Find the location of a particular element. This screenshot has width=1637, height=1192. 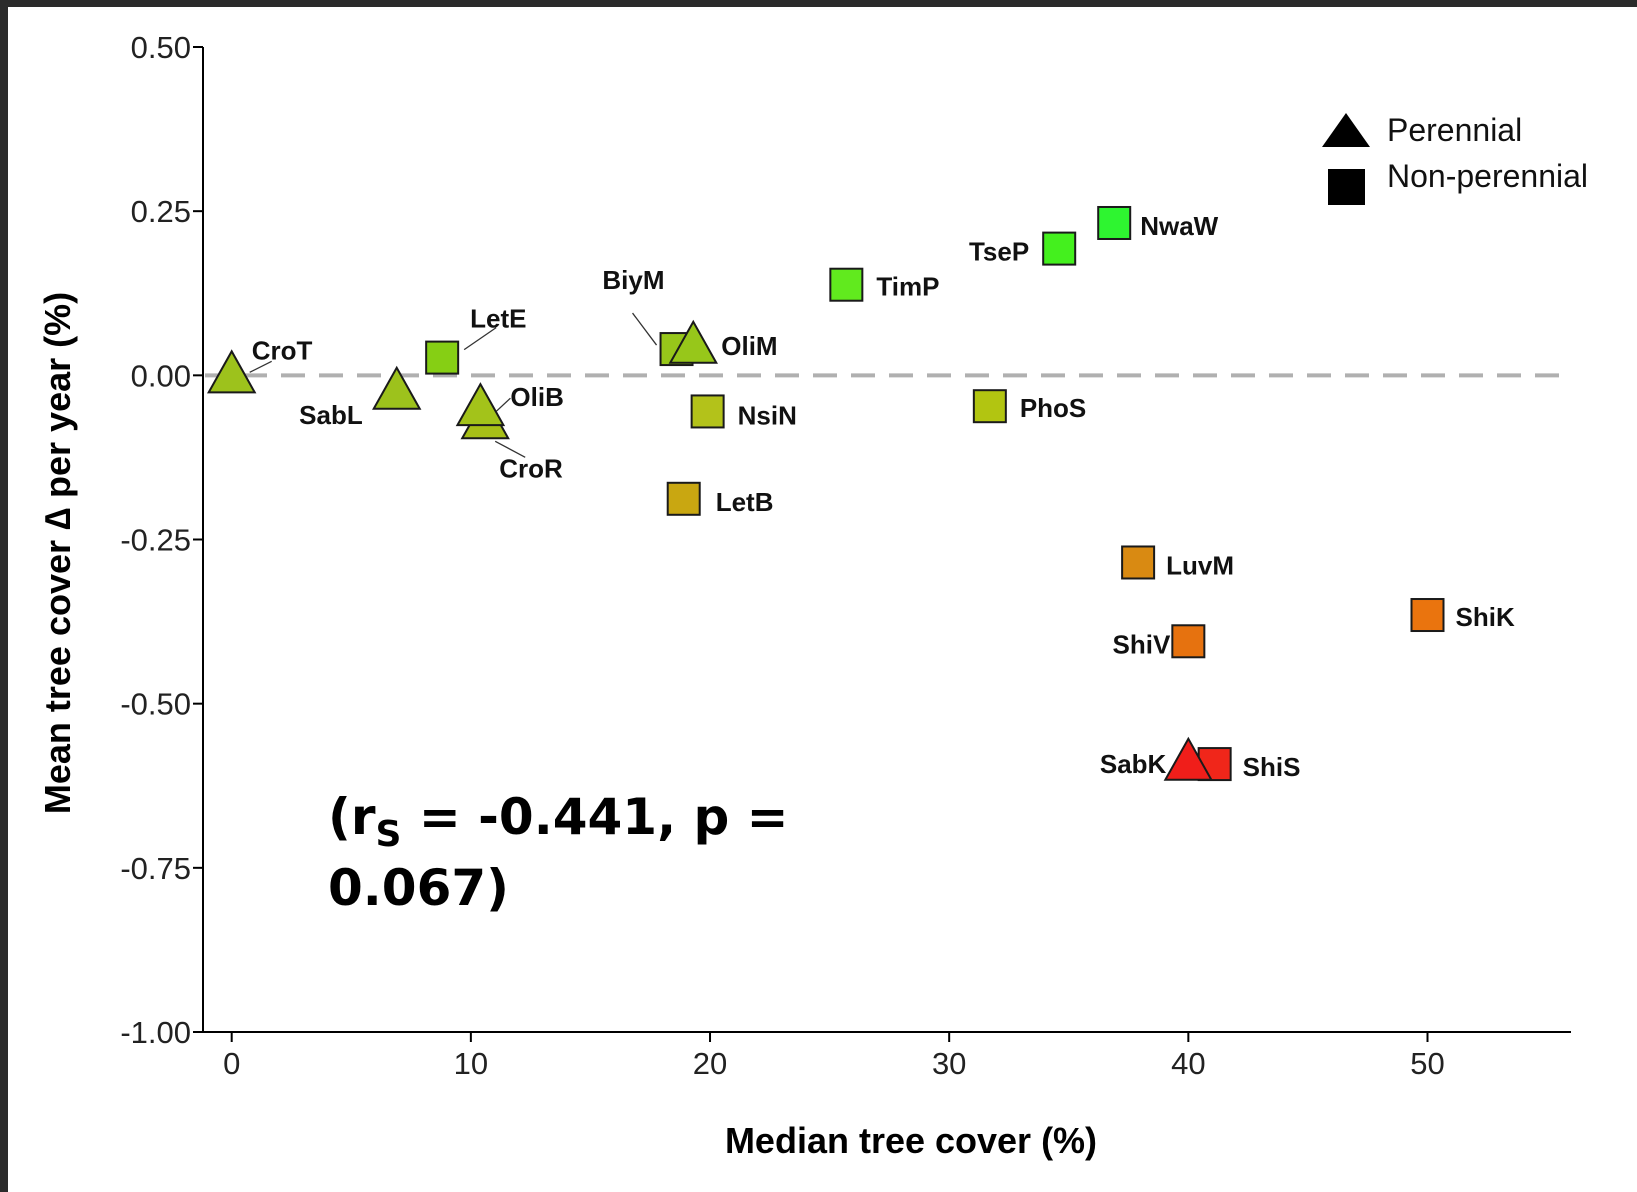

point-sabk-triangle is located at coordinates (1188, 758).